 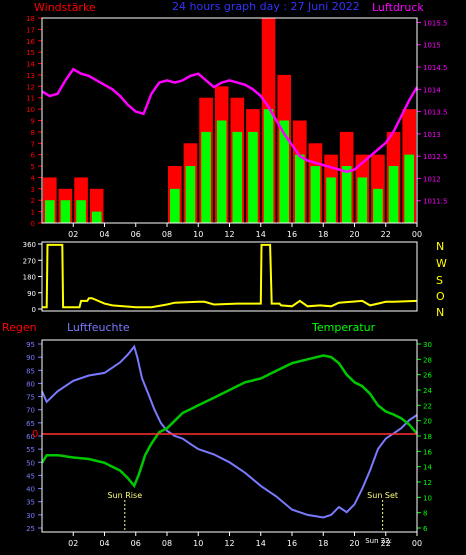 What do you see at coordinates (432, 135) in the screenshot?
I see `pressure-tick-label: 1013` at bounding box center [432, 135].